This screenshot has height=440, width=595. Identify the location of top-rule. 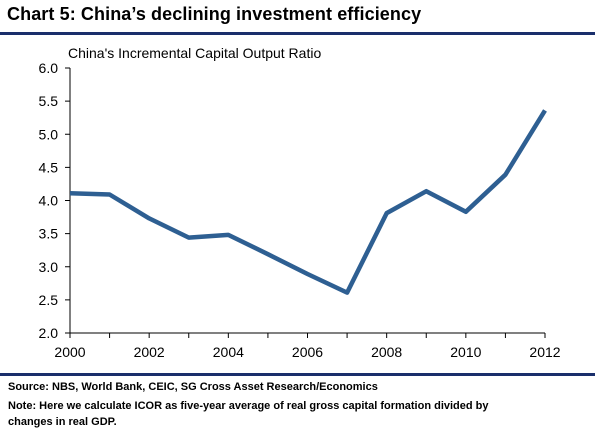
(297, 33).